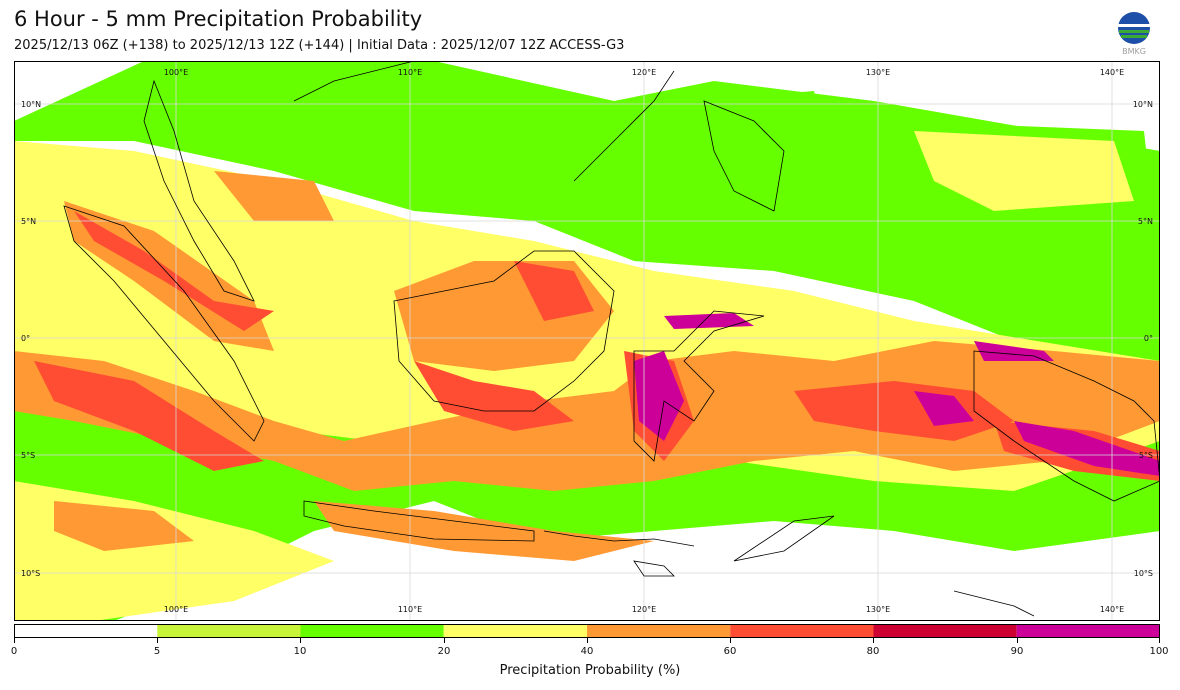 This screenshot has height=690, width=1180. I want to click on colorbar, so click(587, 631).